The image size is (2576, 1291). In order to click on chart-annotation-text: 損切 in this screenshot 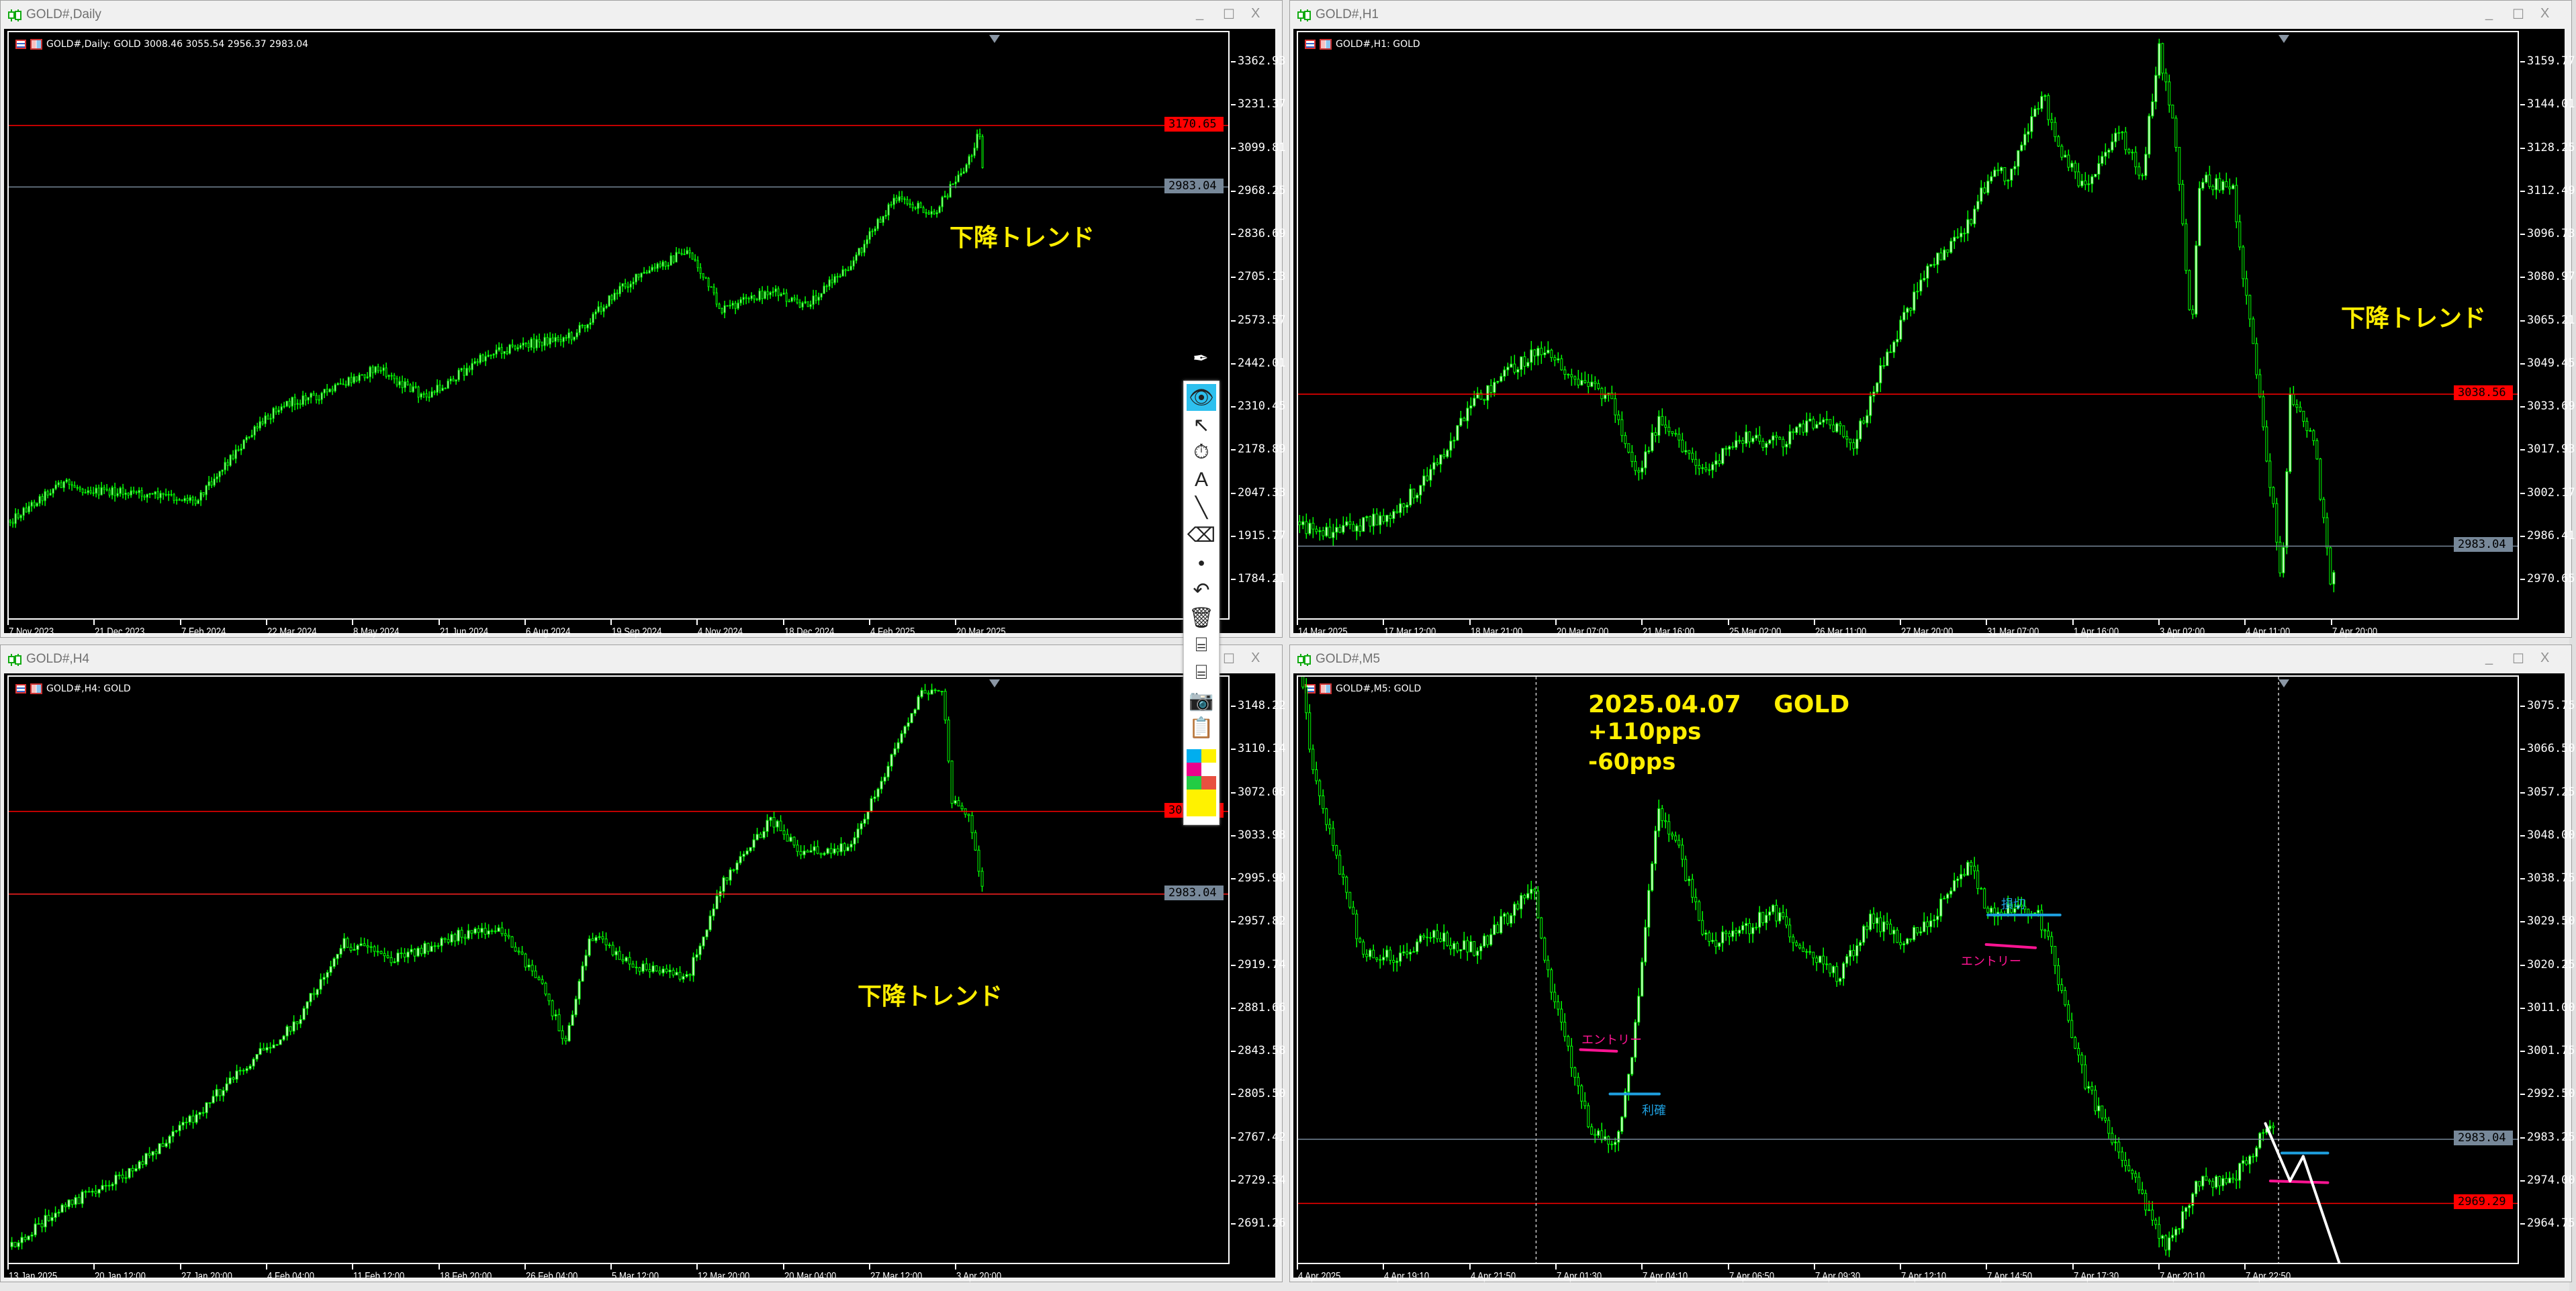, I will do `click(2013, 905)`.